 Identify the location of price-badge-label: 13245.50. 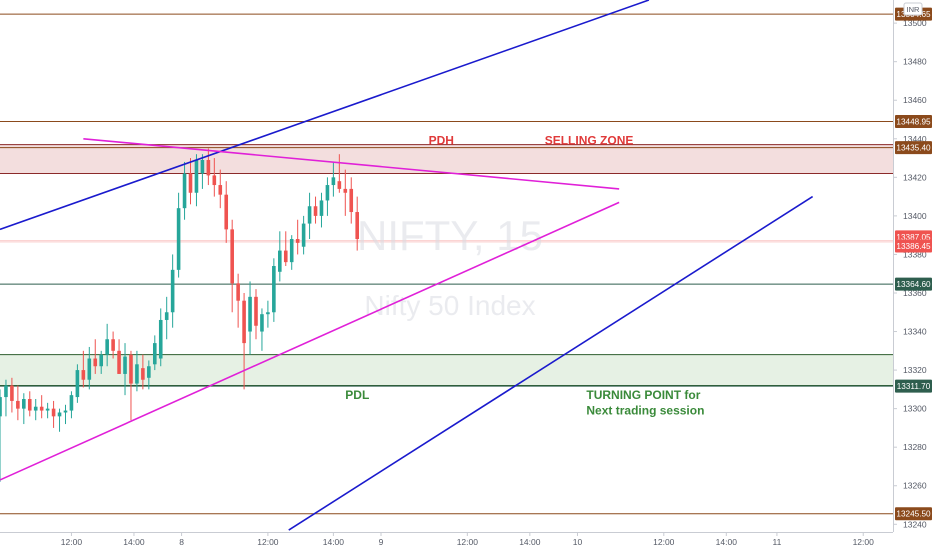
(913, 514).